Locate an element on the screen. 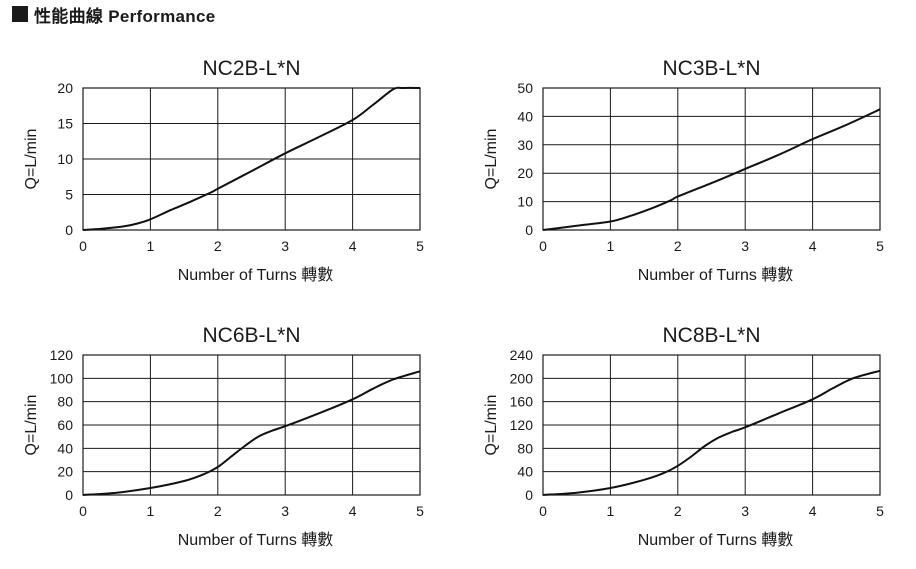  chart-1-y-tick-label: 20 is located at coordinates (65, 88).